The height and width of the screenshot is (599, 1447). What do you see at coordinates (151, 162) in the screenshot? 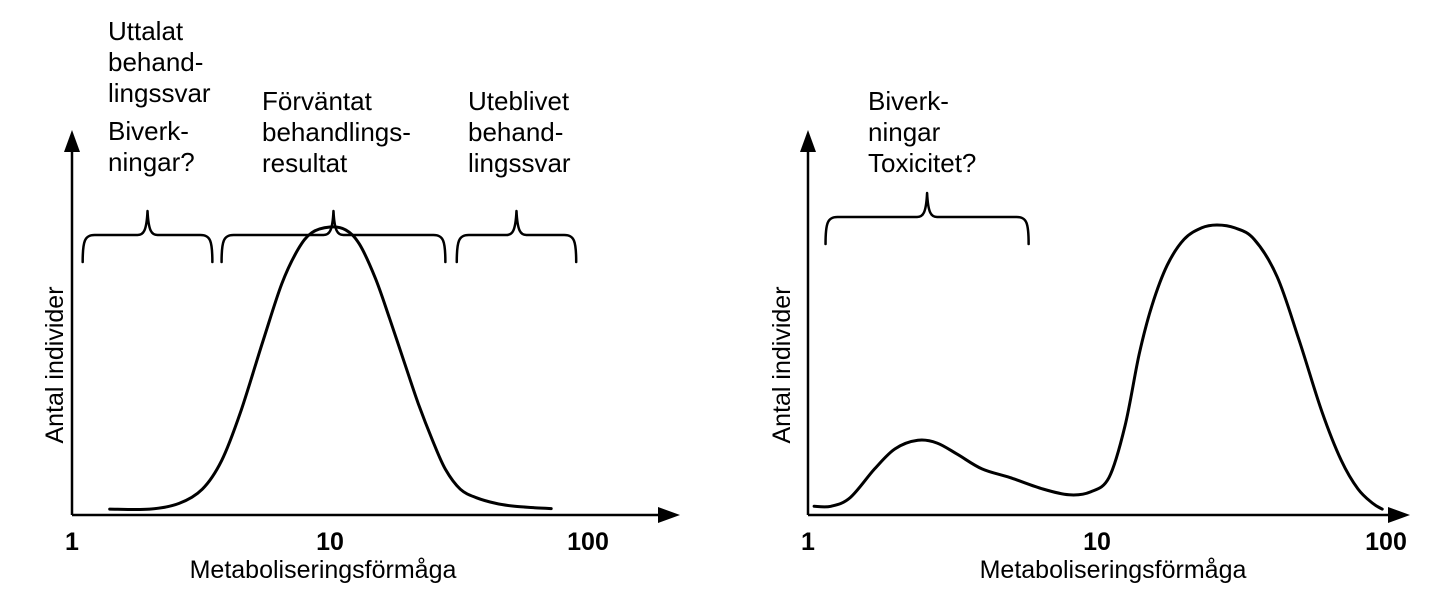
I see `annotation-line: ningar?` at bounding box center [151, 162].